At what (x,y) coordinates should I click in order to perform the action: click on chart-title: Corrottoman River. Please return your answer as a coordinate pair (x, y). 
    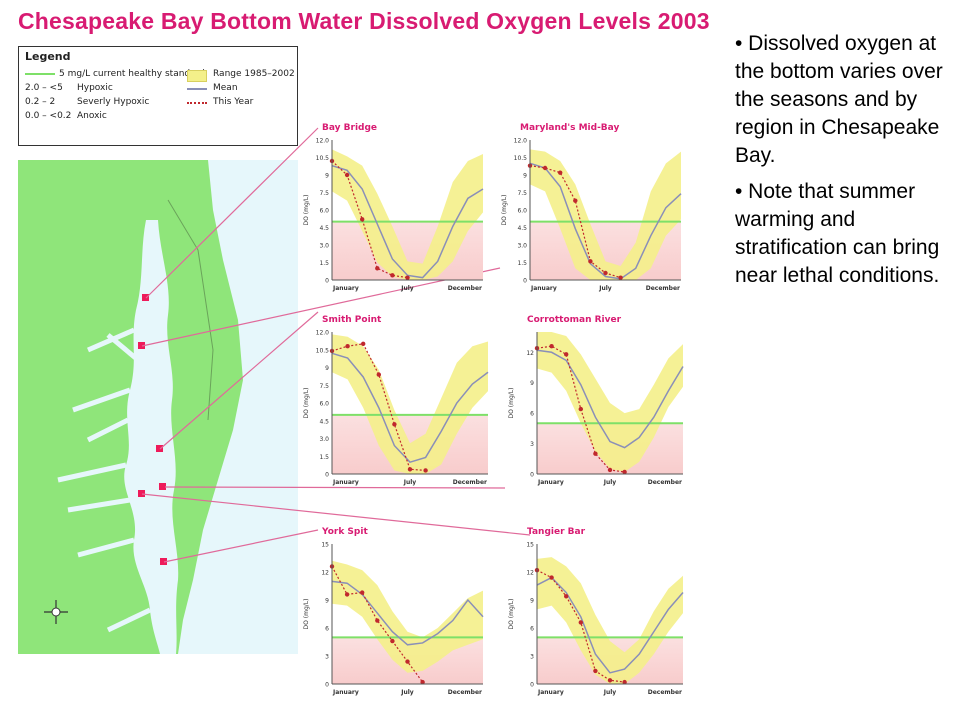
    Looking at the image, I should click on (574, 320).